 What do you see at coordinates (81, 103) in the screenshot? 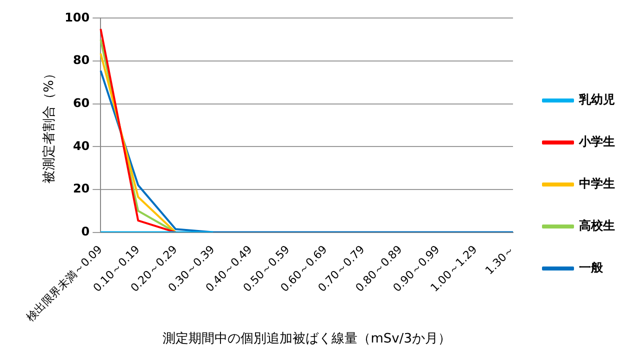
I see `y-tick-label: 60` at bounding box center [81, 103].